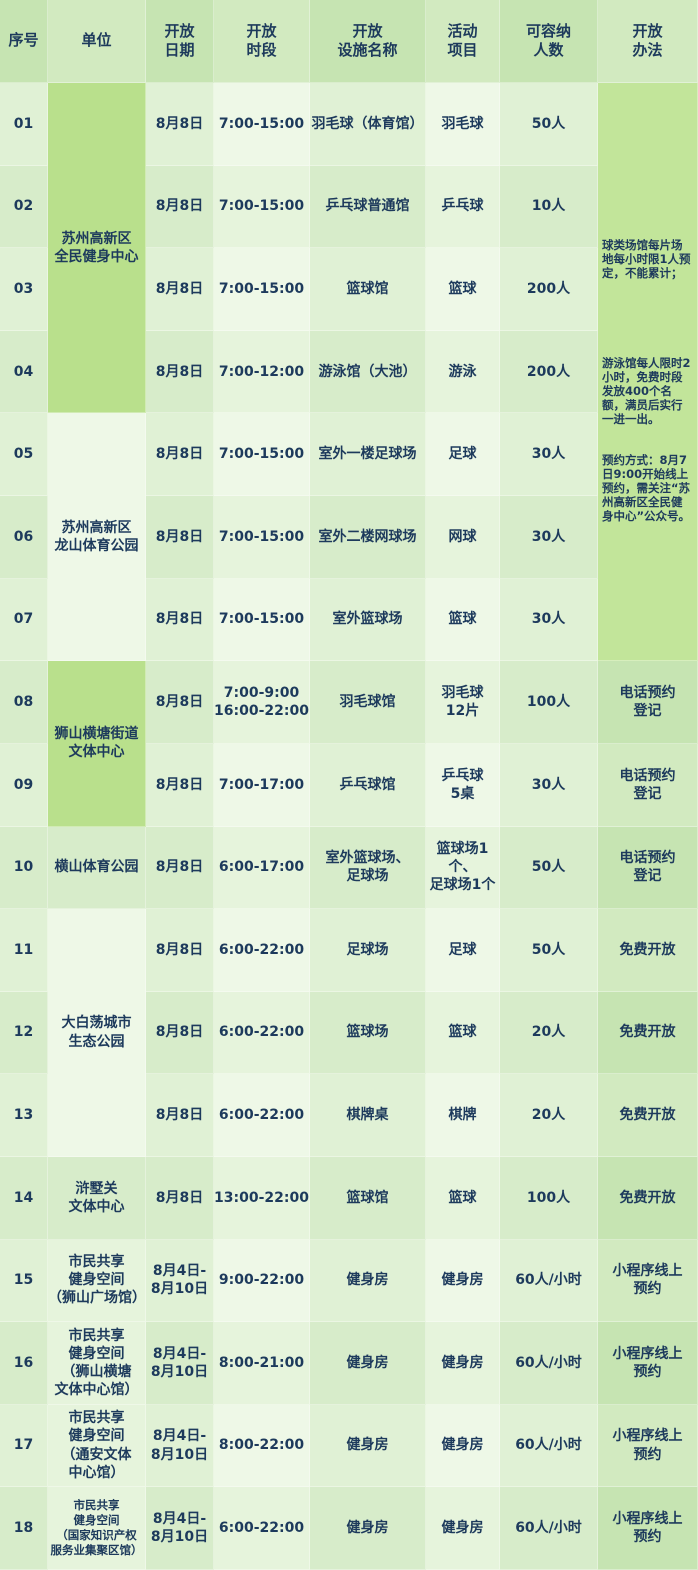 Image resolution: width=698 pixels, height=1570 pixels. What do you see at coordinates (24, 1281) in the screenshot?
I see `row-number: 15` at bounding box center [24, 1281].